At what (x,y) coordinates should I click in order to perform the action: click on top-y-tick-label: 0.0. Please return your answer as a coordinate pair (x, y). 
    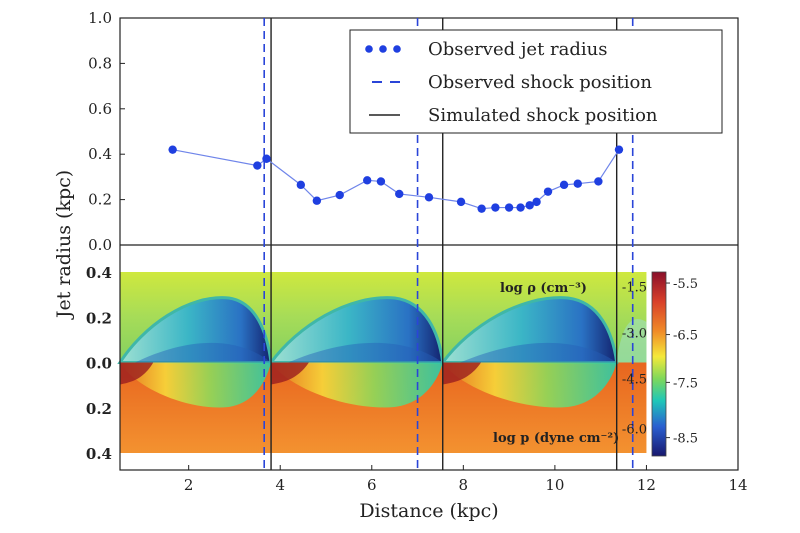
    Looking at the image, I should click on (100, 245).